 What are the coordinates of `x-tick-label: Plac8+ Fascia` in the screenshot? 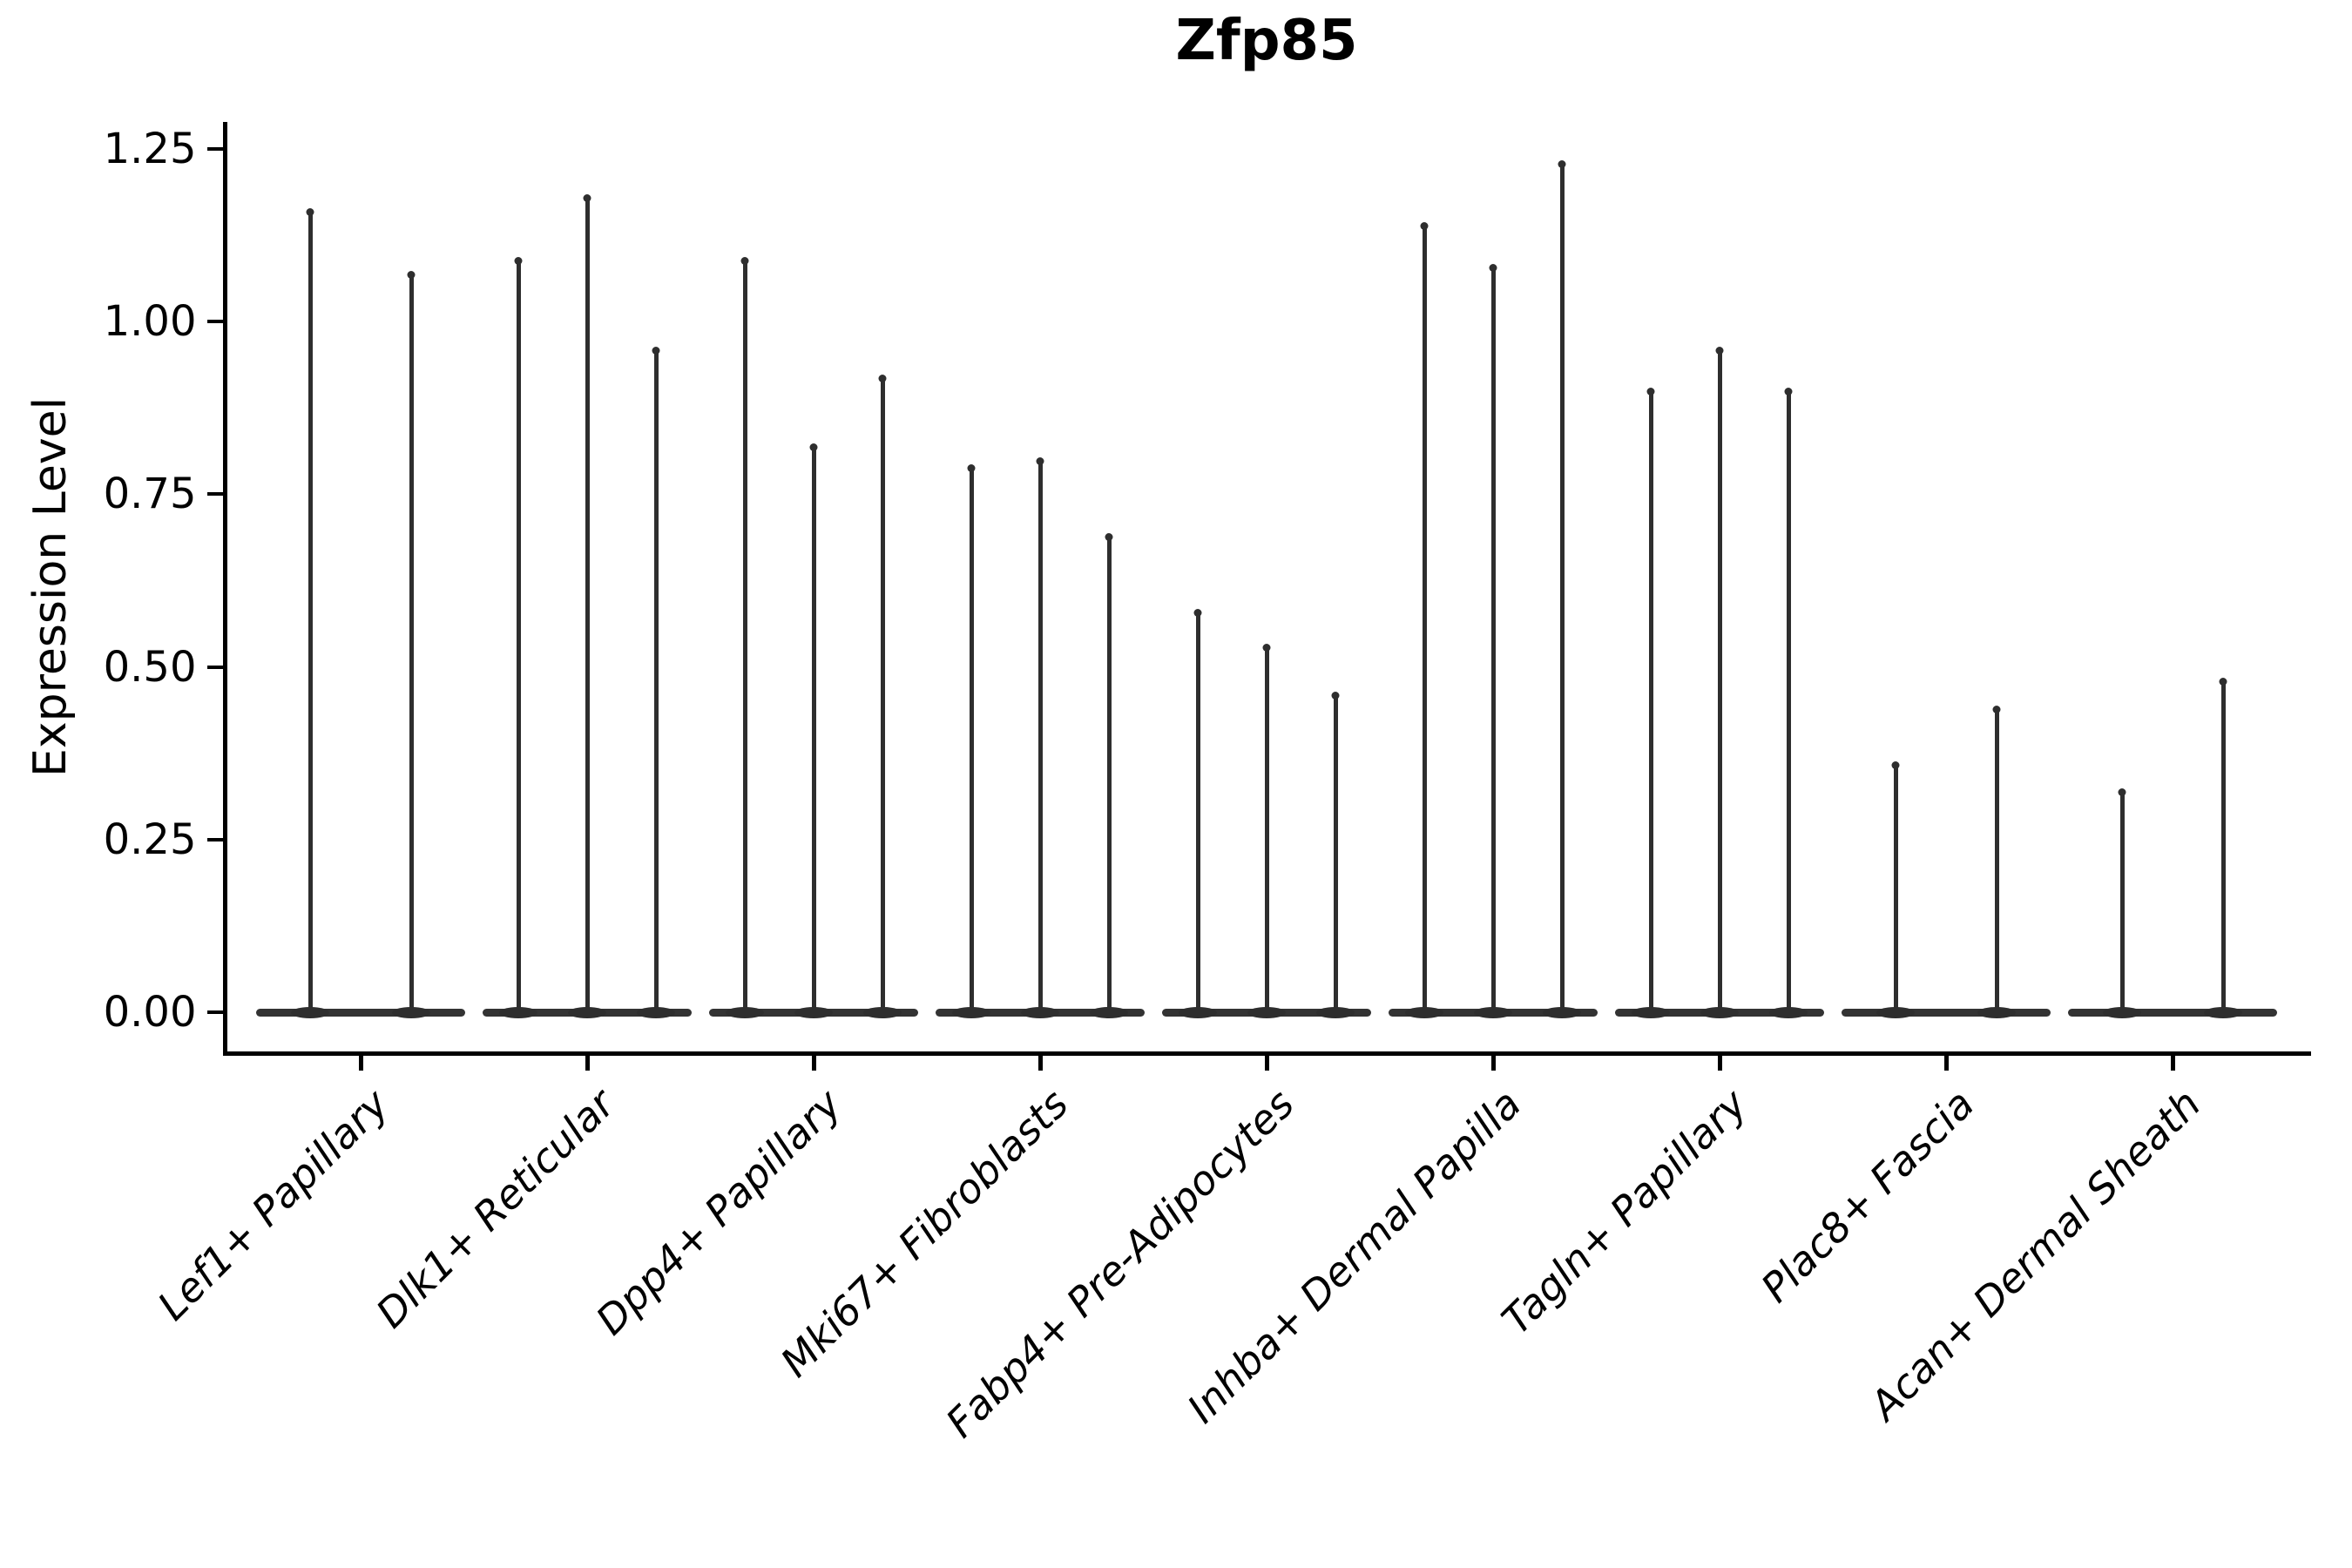 It's located at (1867, 1196).